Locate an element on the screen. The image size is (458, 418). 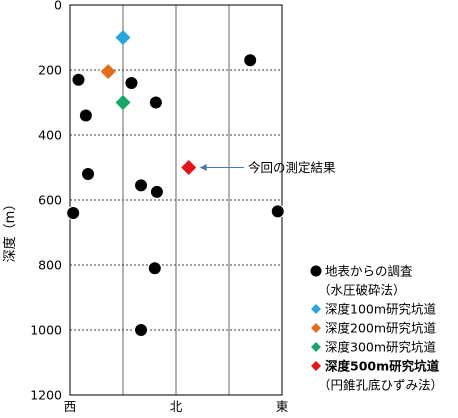
y-tick-label: 200 is located at coordinates (50, 70).